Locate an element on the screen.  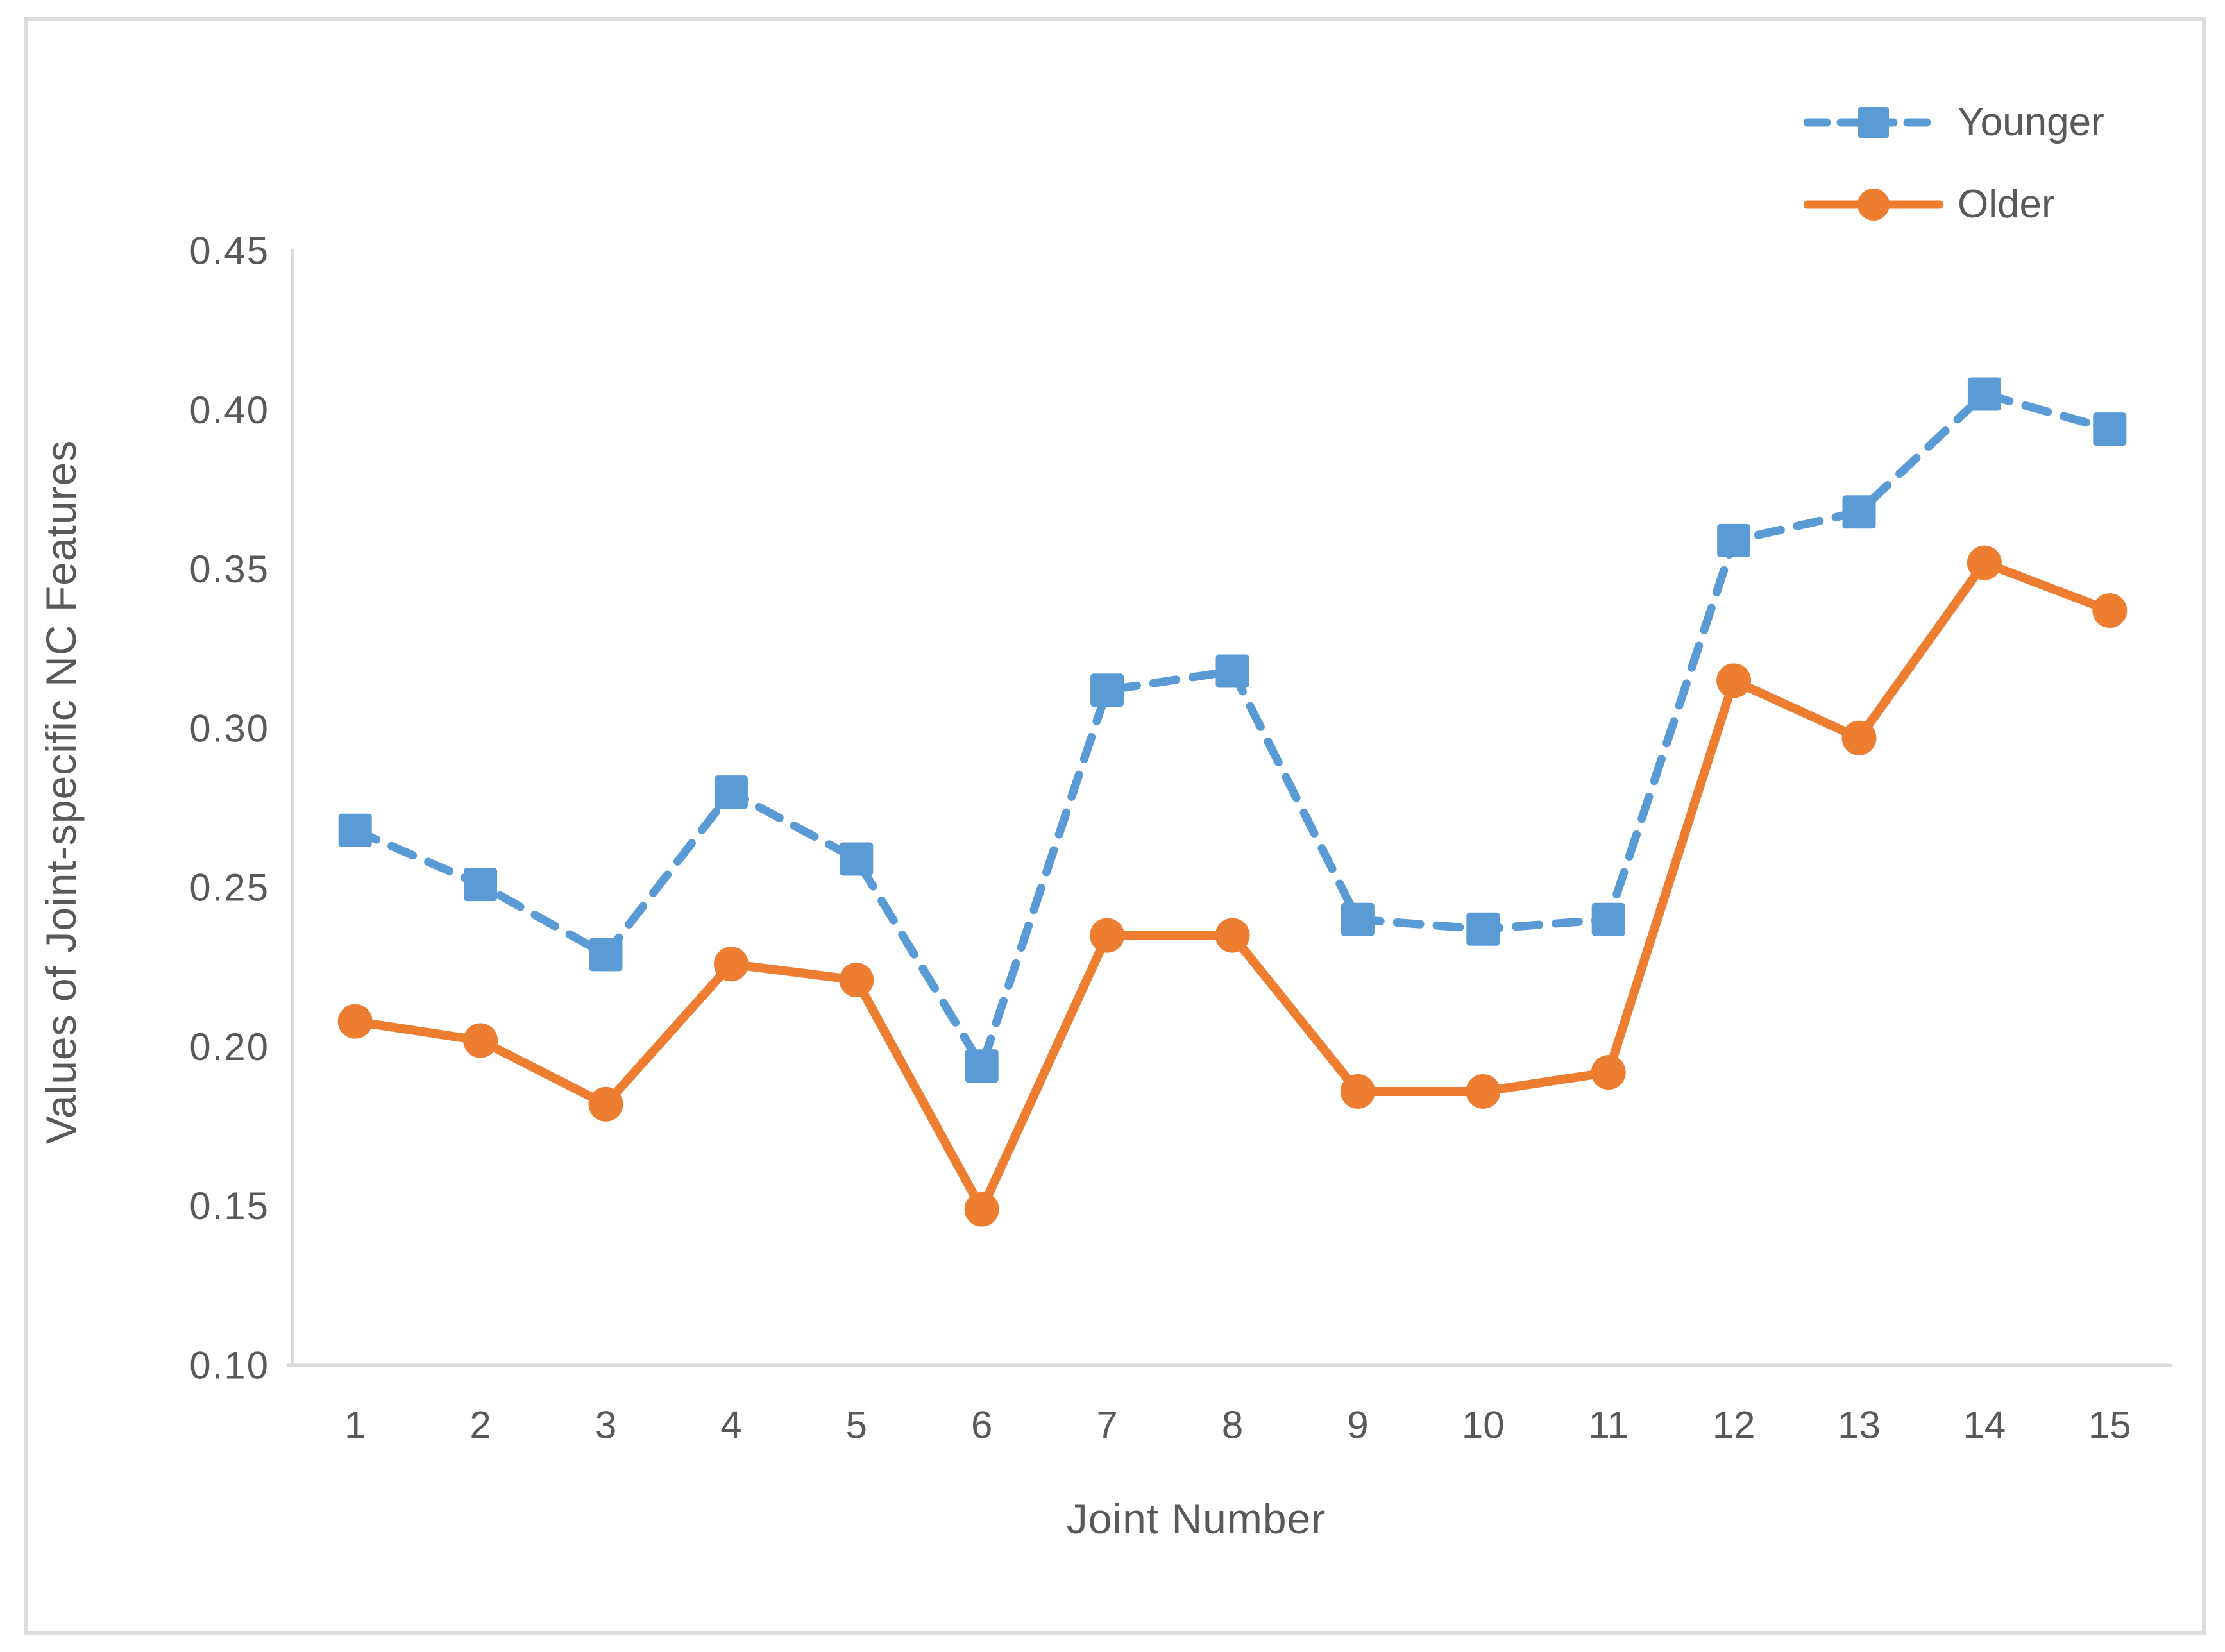
x-tick-label: 12 is located at coordinates (1734, 1425).